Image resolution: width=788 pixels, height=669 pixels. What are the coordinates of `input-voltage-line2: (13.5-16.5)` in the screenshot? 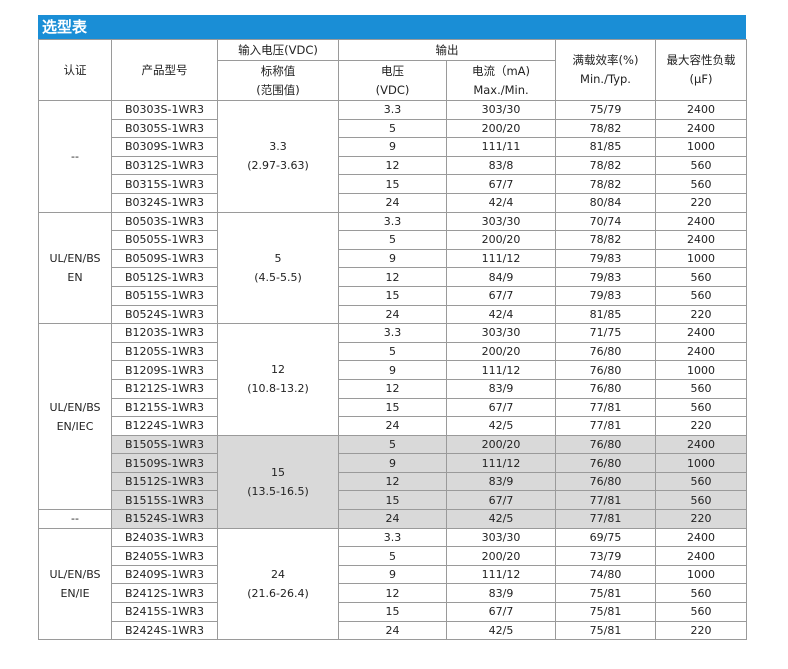 It's located at (278, 491).